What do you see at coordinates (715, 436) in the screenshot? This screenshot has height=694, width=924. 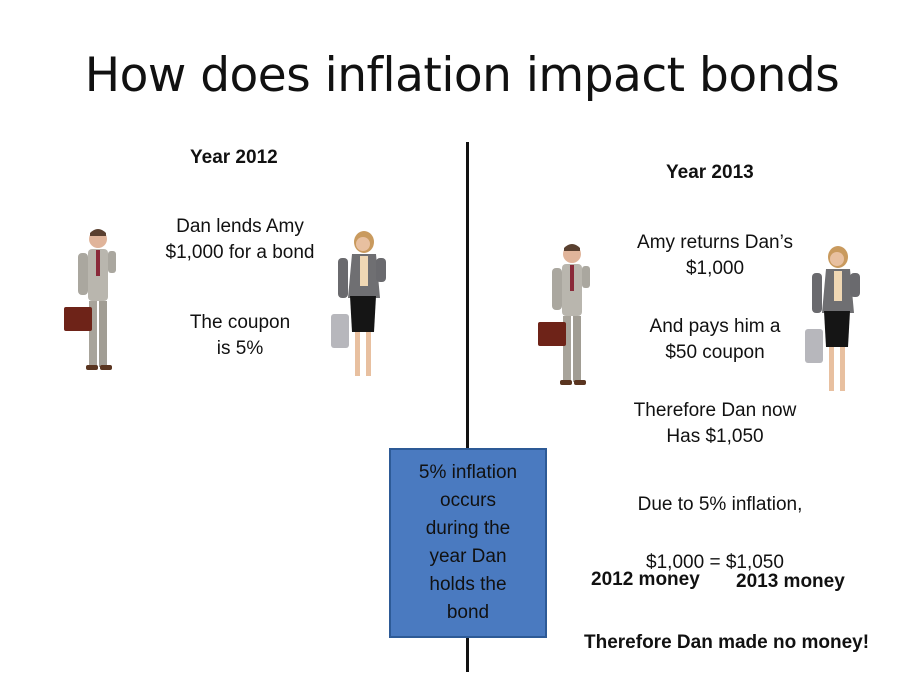 I see `now-text-line2: Has $1,050` at bounding box center [715, 436].